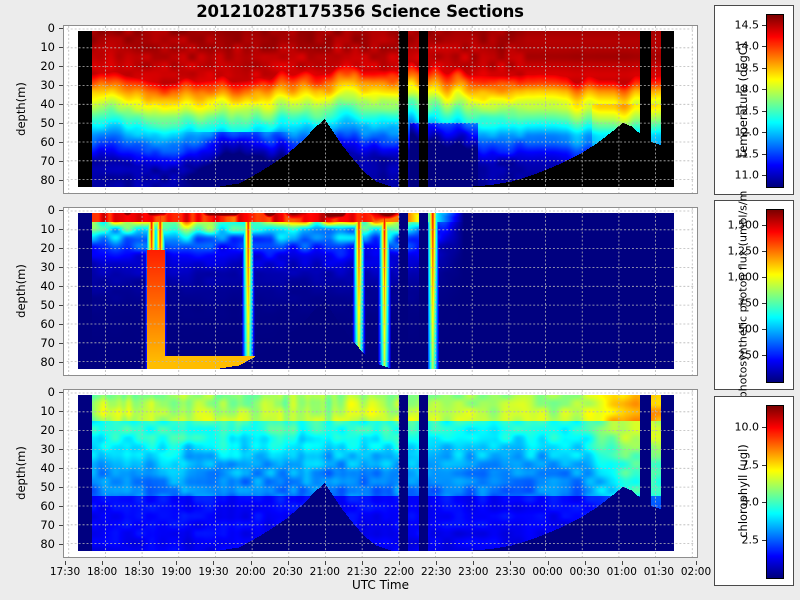  I want to click on colorbar-tick-label: 1,250, so click(743, 251).